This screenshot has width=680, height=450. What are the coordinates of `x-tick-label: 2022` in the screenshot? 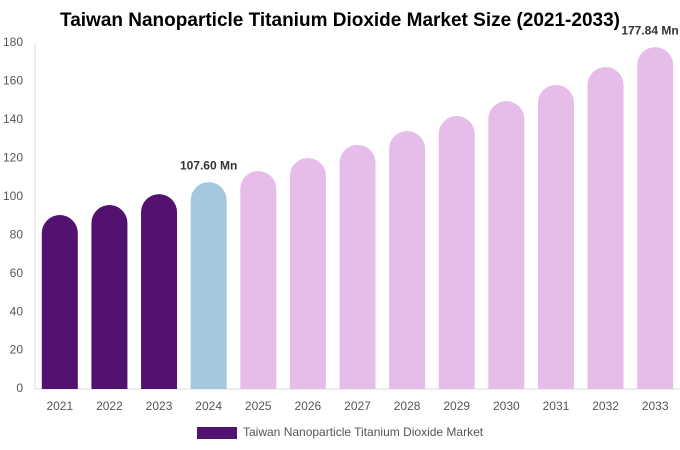 It's located at (109, 406).